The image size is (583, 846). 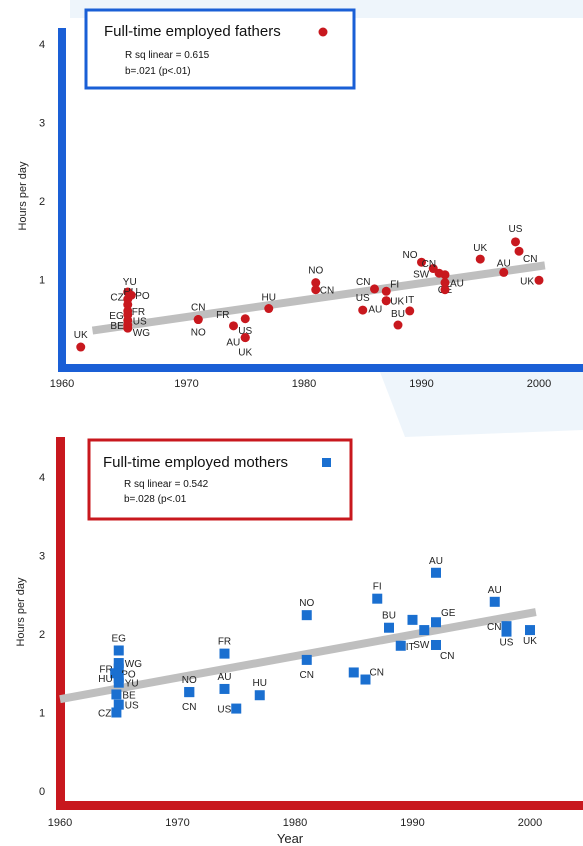 What do you see at coordinates (530, 823) in the screenshot?
I see `x-tick-label: 2000` at bounding box center [530, 823].